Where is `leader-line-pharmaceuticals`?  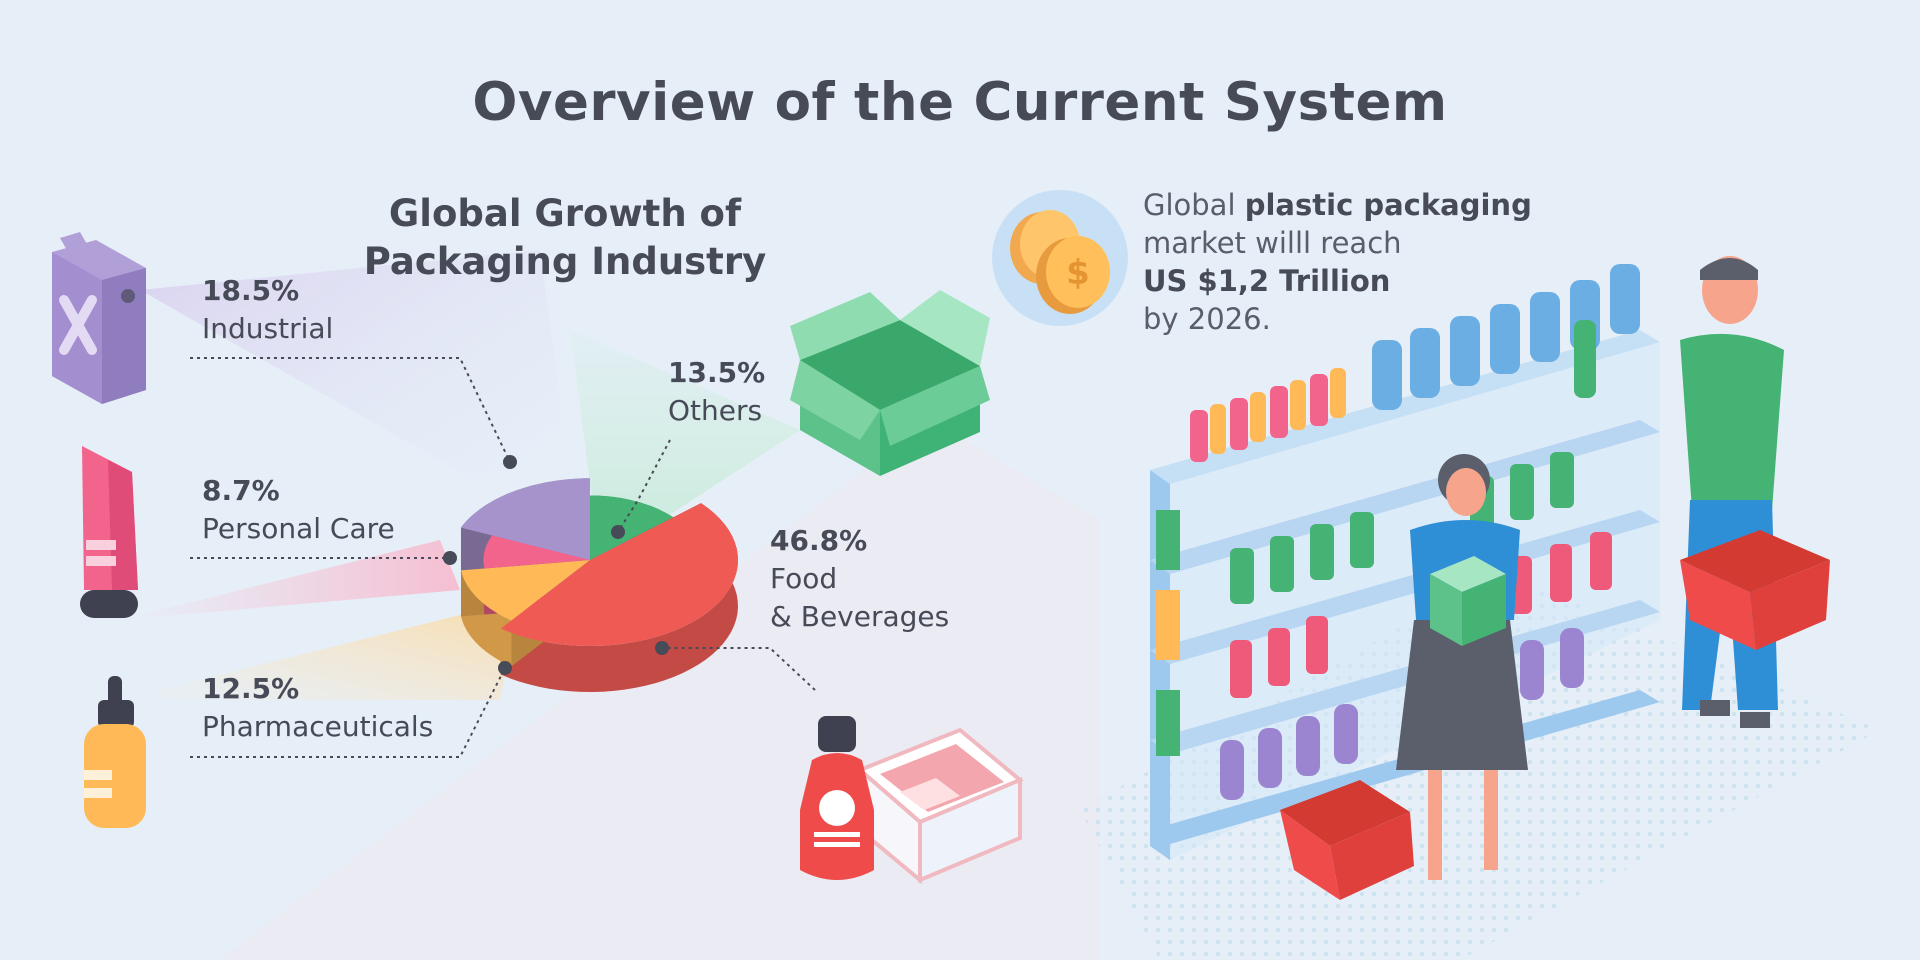 leader-line-pharmaceuticals is located at coordinates (348, 712).